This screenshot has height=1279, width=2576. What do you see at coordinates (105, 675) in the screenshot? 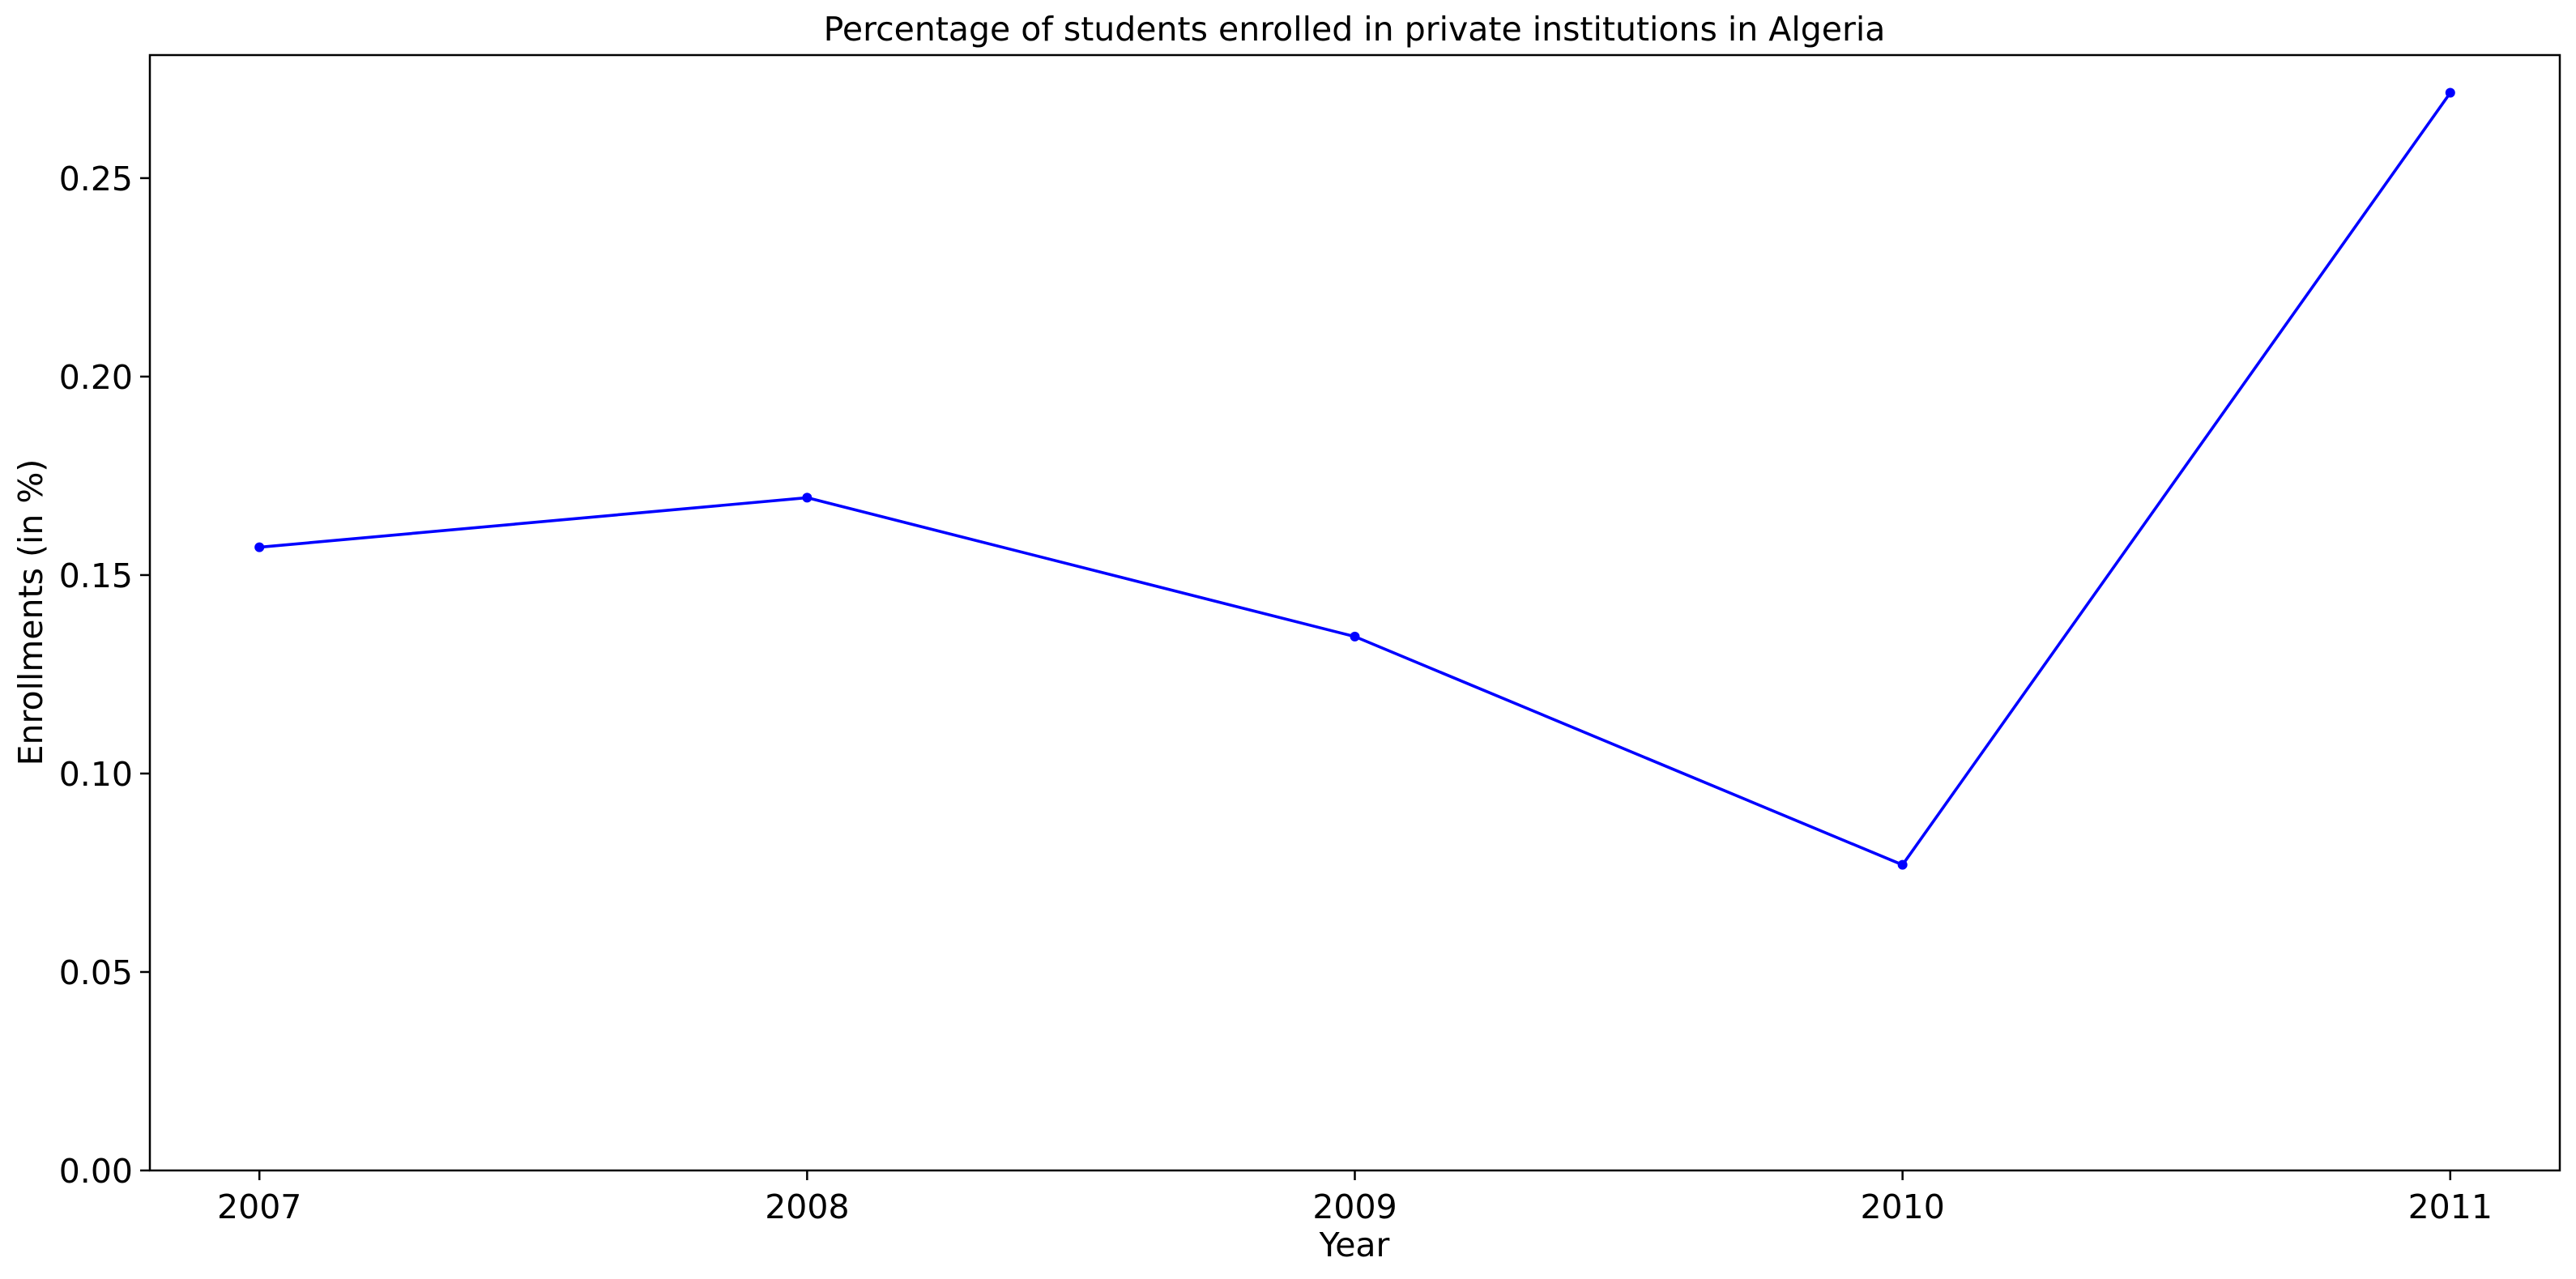
I see `y-axis-ticks: 0.00 0.05 0.10 0.15 0.20 0.25` at bounding box center [105, 675].